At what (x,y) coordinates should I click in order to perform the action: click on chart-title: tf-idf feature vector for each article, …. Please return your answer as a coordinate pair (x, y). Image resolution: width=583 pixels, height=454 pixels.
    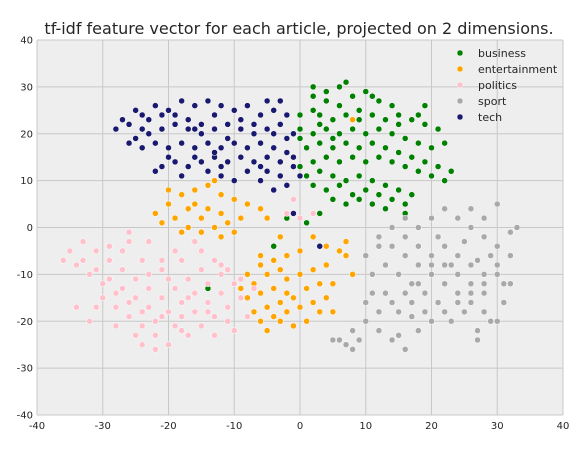
    Looking at the image, I should click on (298, 28).